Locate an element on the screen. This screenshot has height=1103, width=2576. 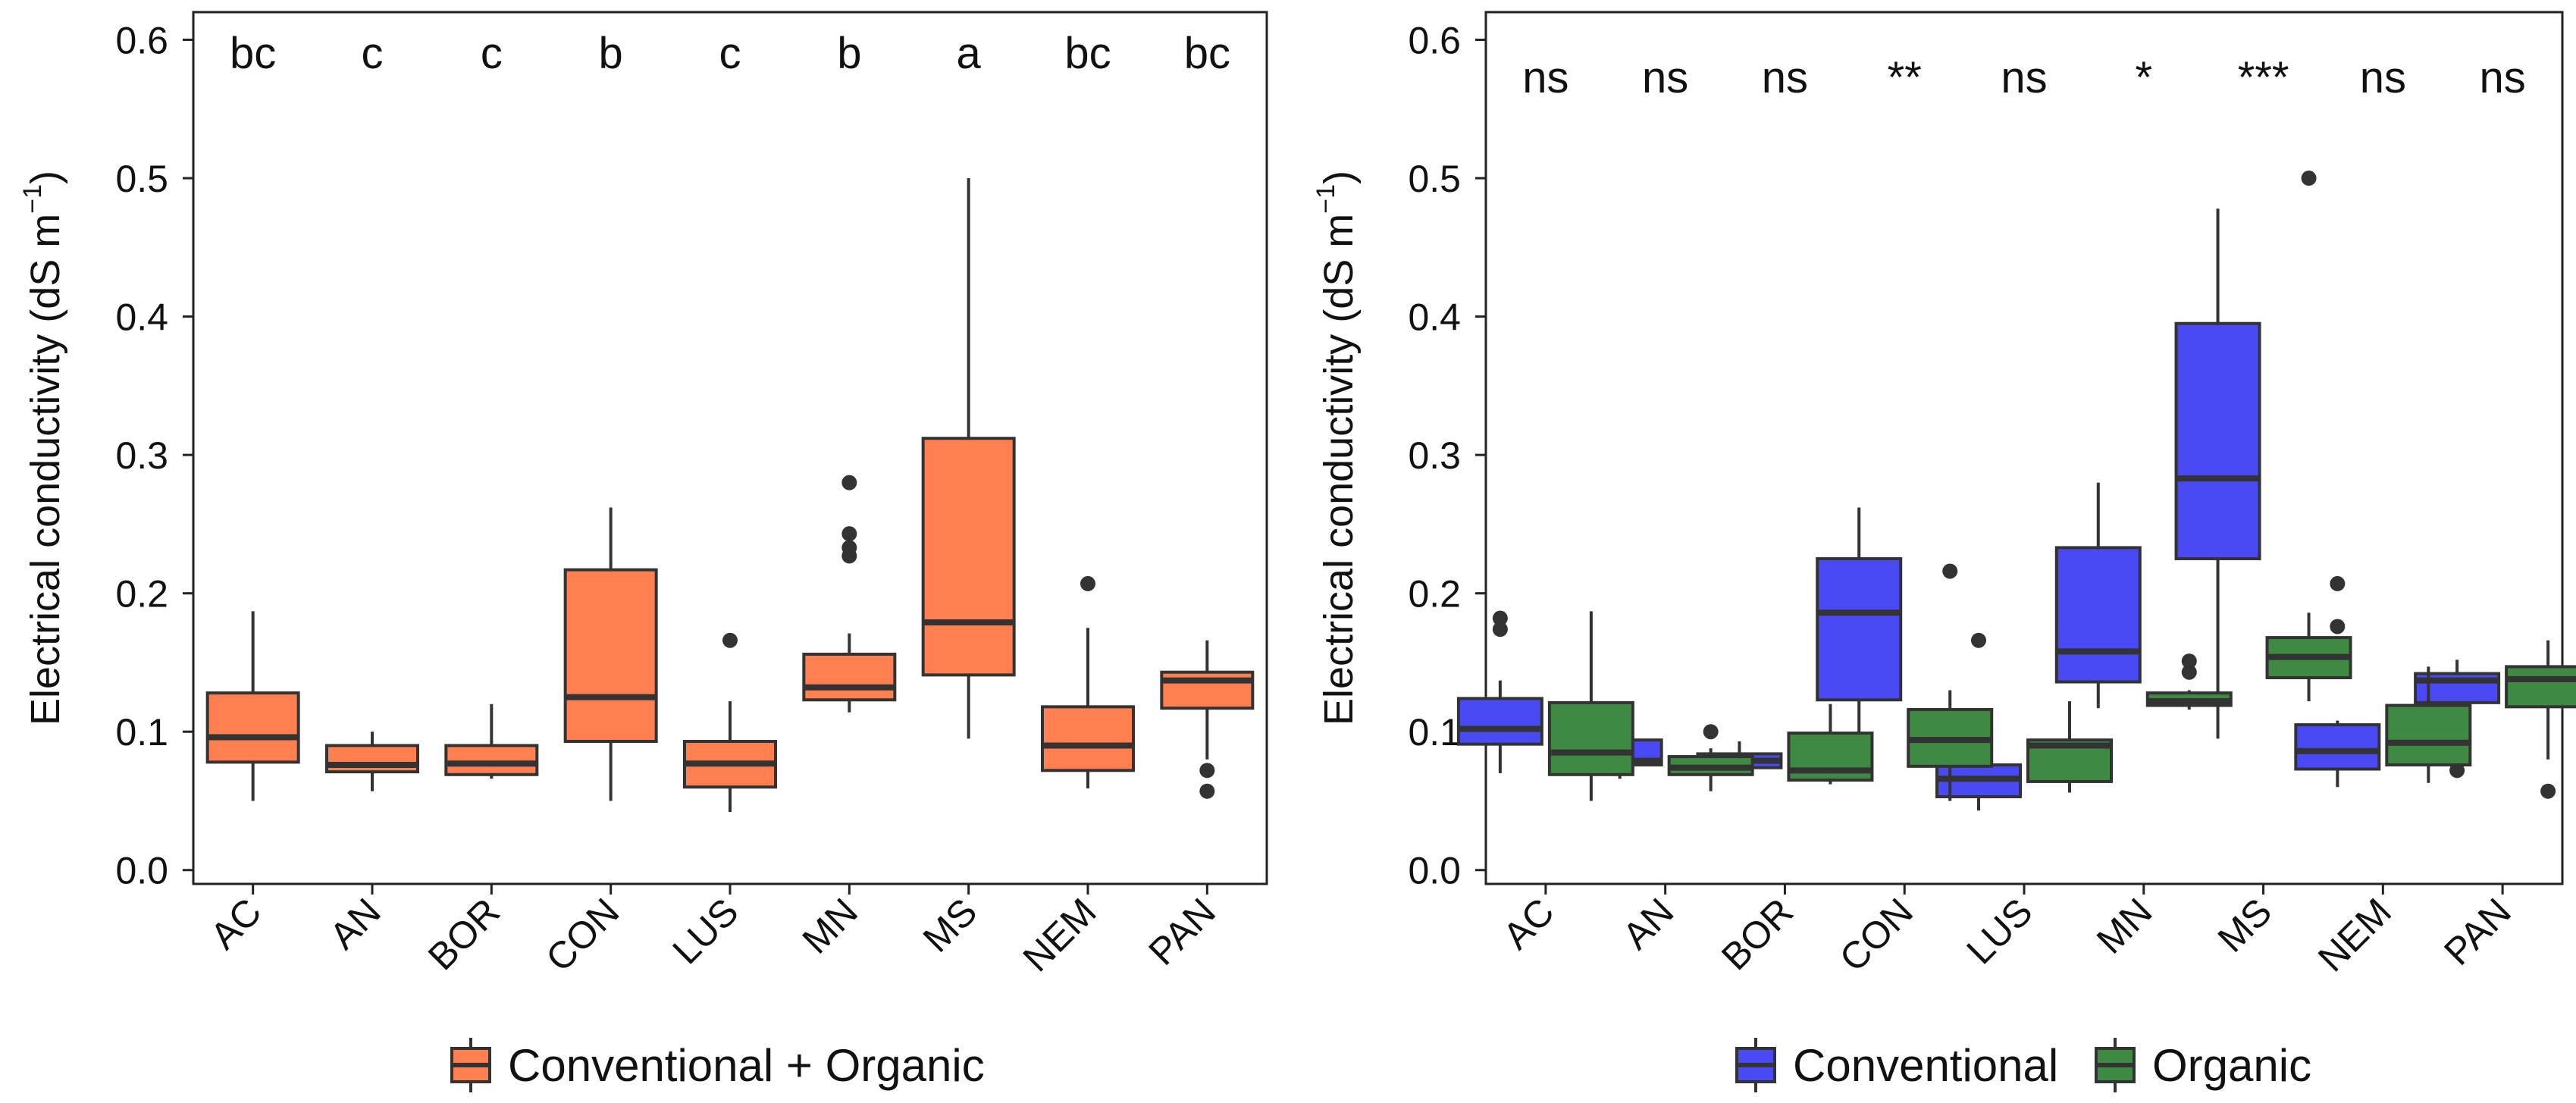
significance-label: a is located at coordinates (970, 54).